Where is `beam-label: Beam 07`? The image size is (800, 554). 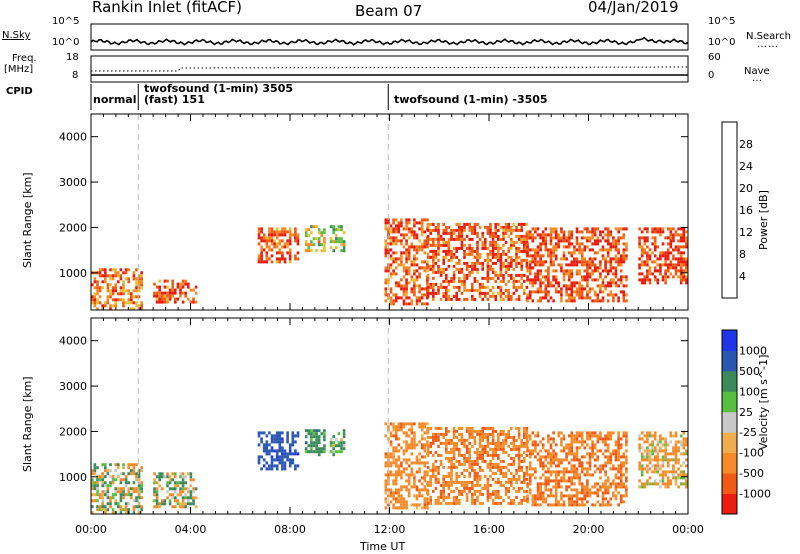 beam-label: Beam 07 is located at coordinates (389, 11).